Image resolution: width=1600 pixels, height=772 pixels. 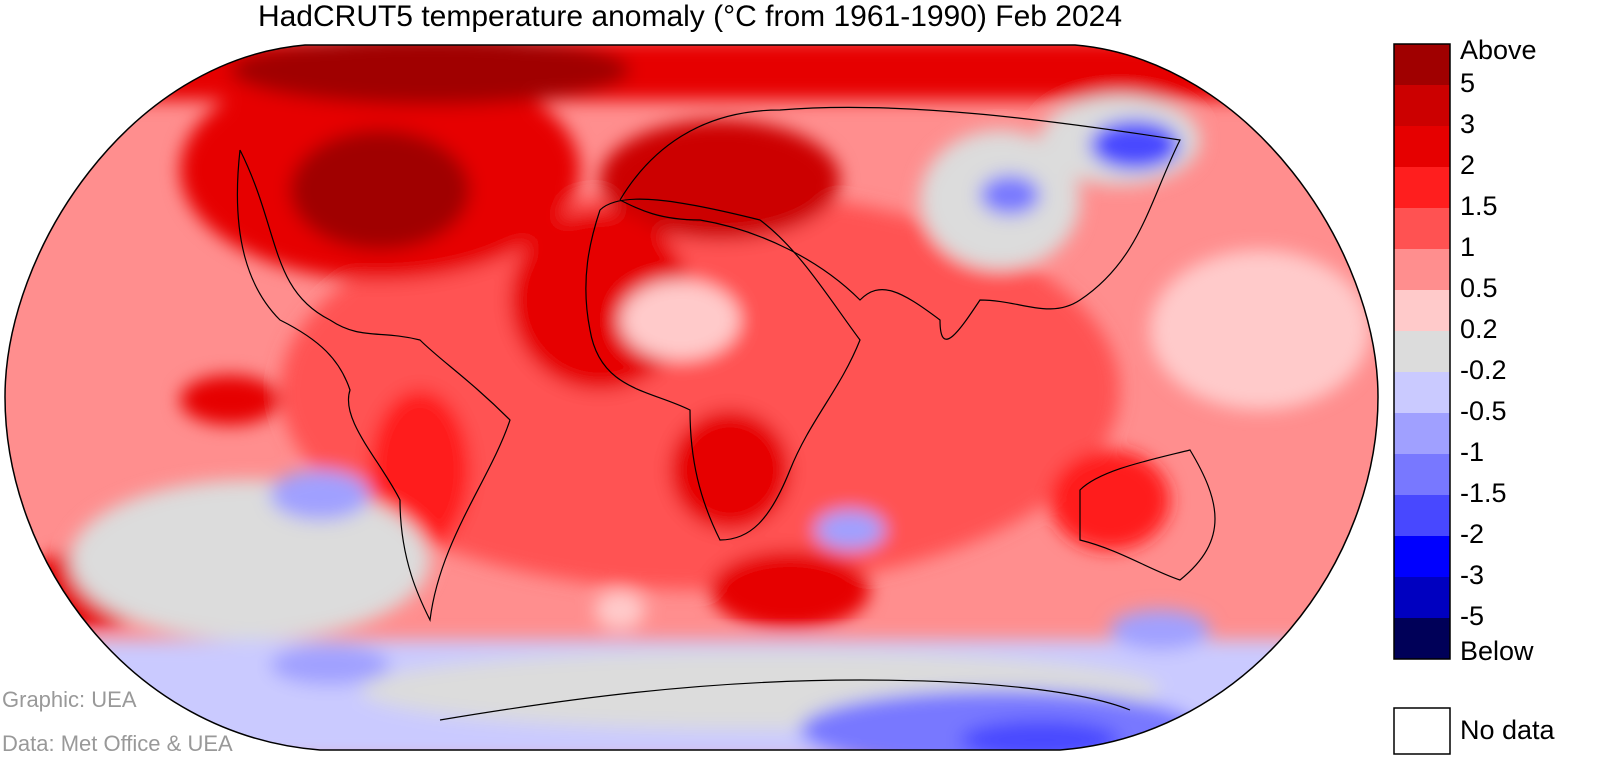 I want to click on legend-label: 1, so click(x=1467, y=247).